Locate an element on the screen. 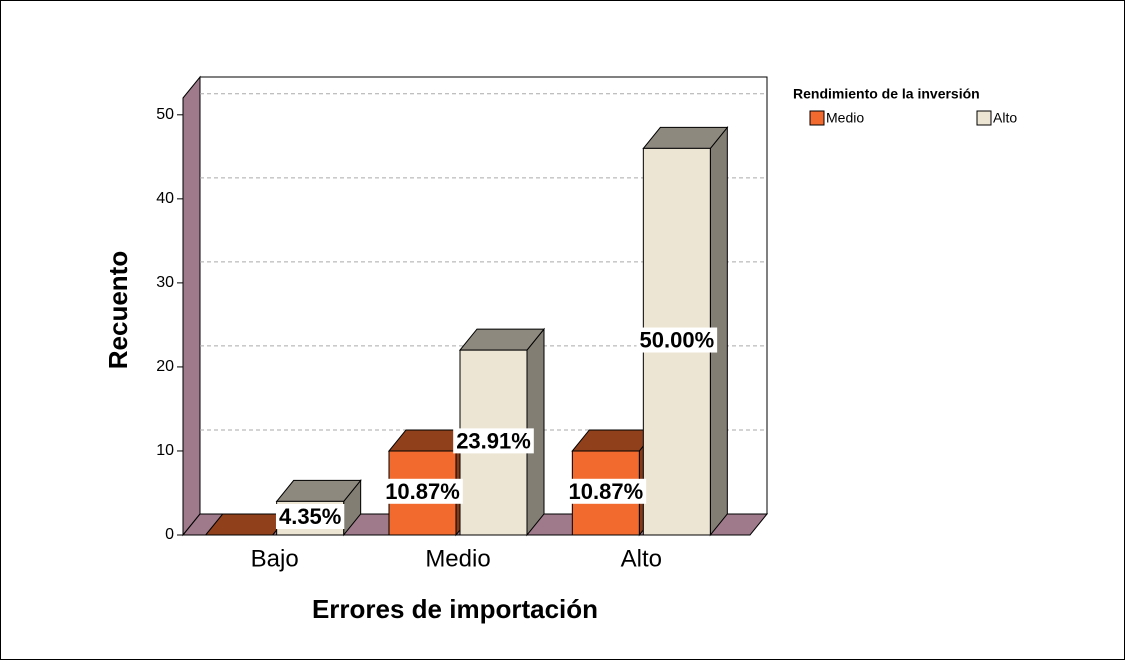 The height and width of the screenshot is (660, 1125). y-axis-title: Recuento is located at coordinates (118, 310).